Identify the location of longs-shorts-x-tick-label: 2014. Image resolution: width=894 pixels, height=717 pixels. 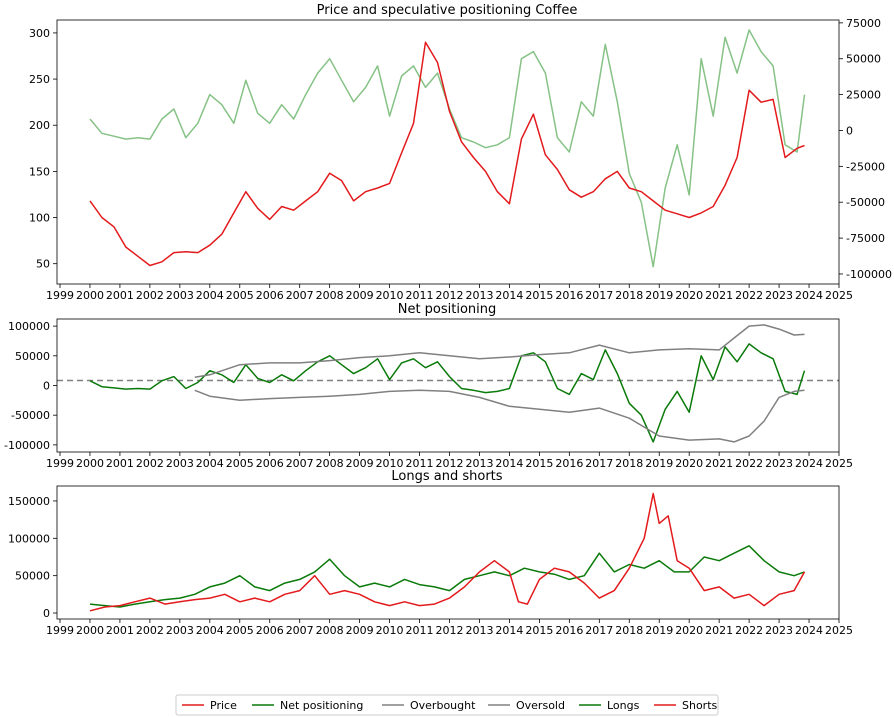
(509, 630).